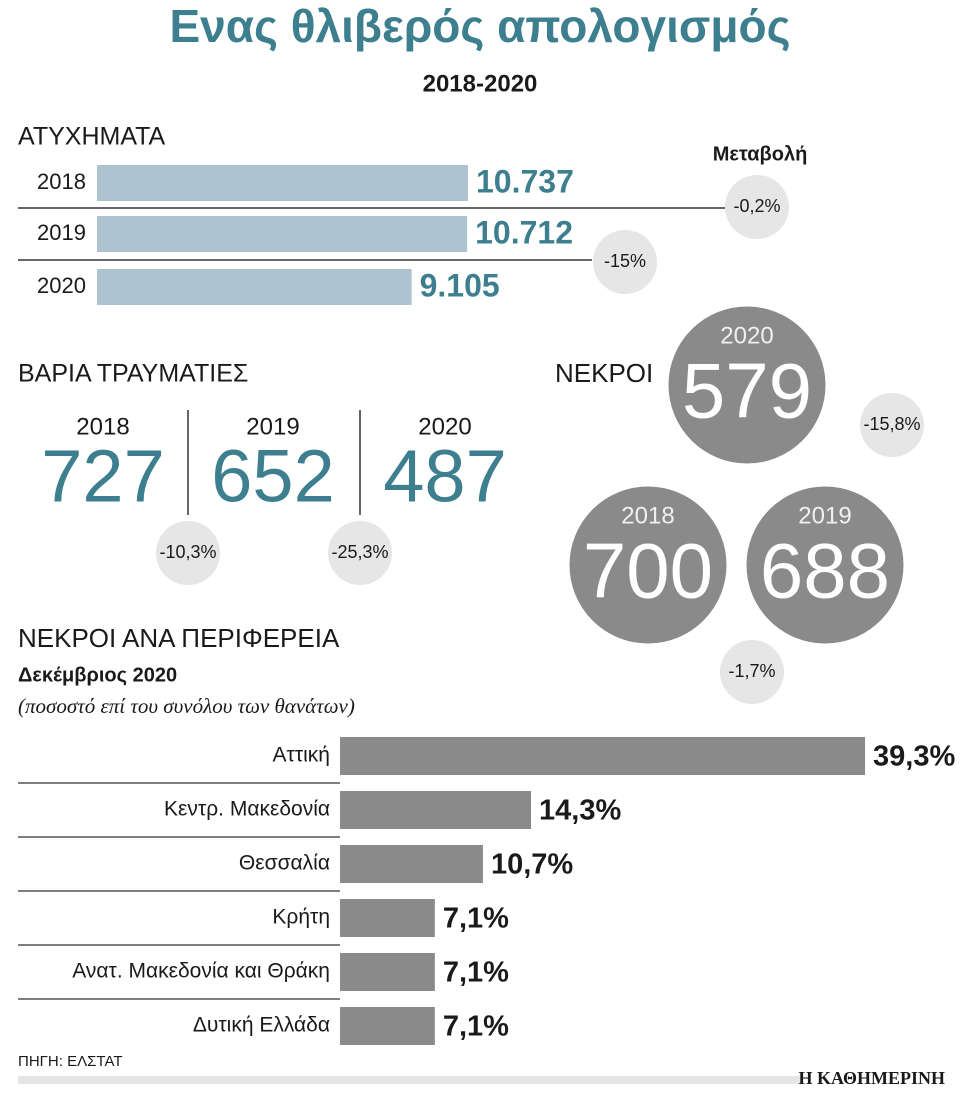  What do you see at coordinates (61, 232) in the screenshot?
I see `category-label: 2019` at bounding box center [61, 232].